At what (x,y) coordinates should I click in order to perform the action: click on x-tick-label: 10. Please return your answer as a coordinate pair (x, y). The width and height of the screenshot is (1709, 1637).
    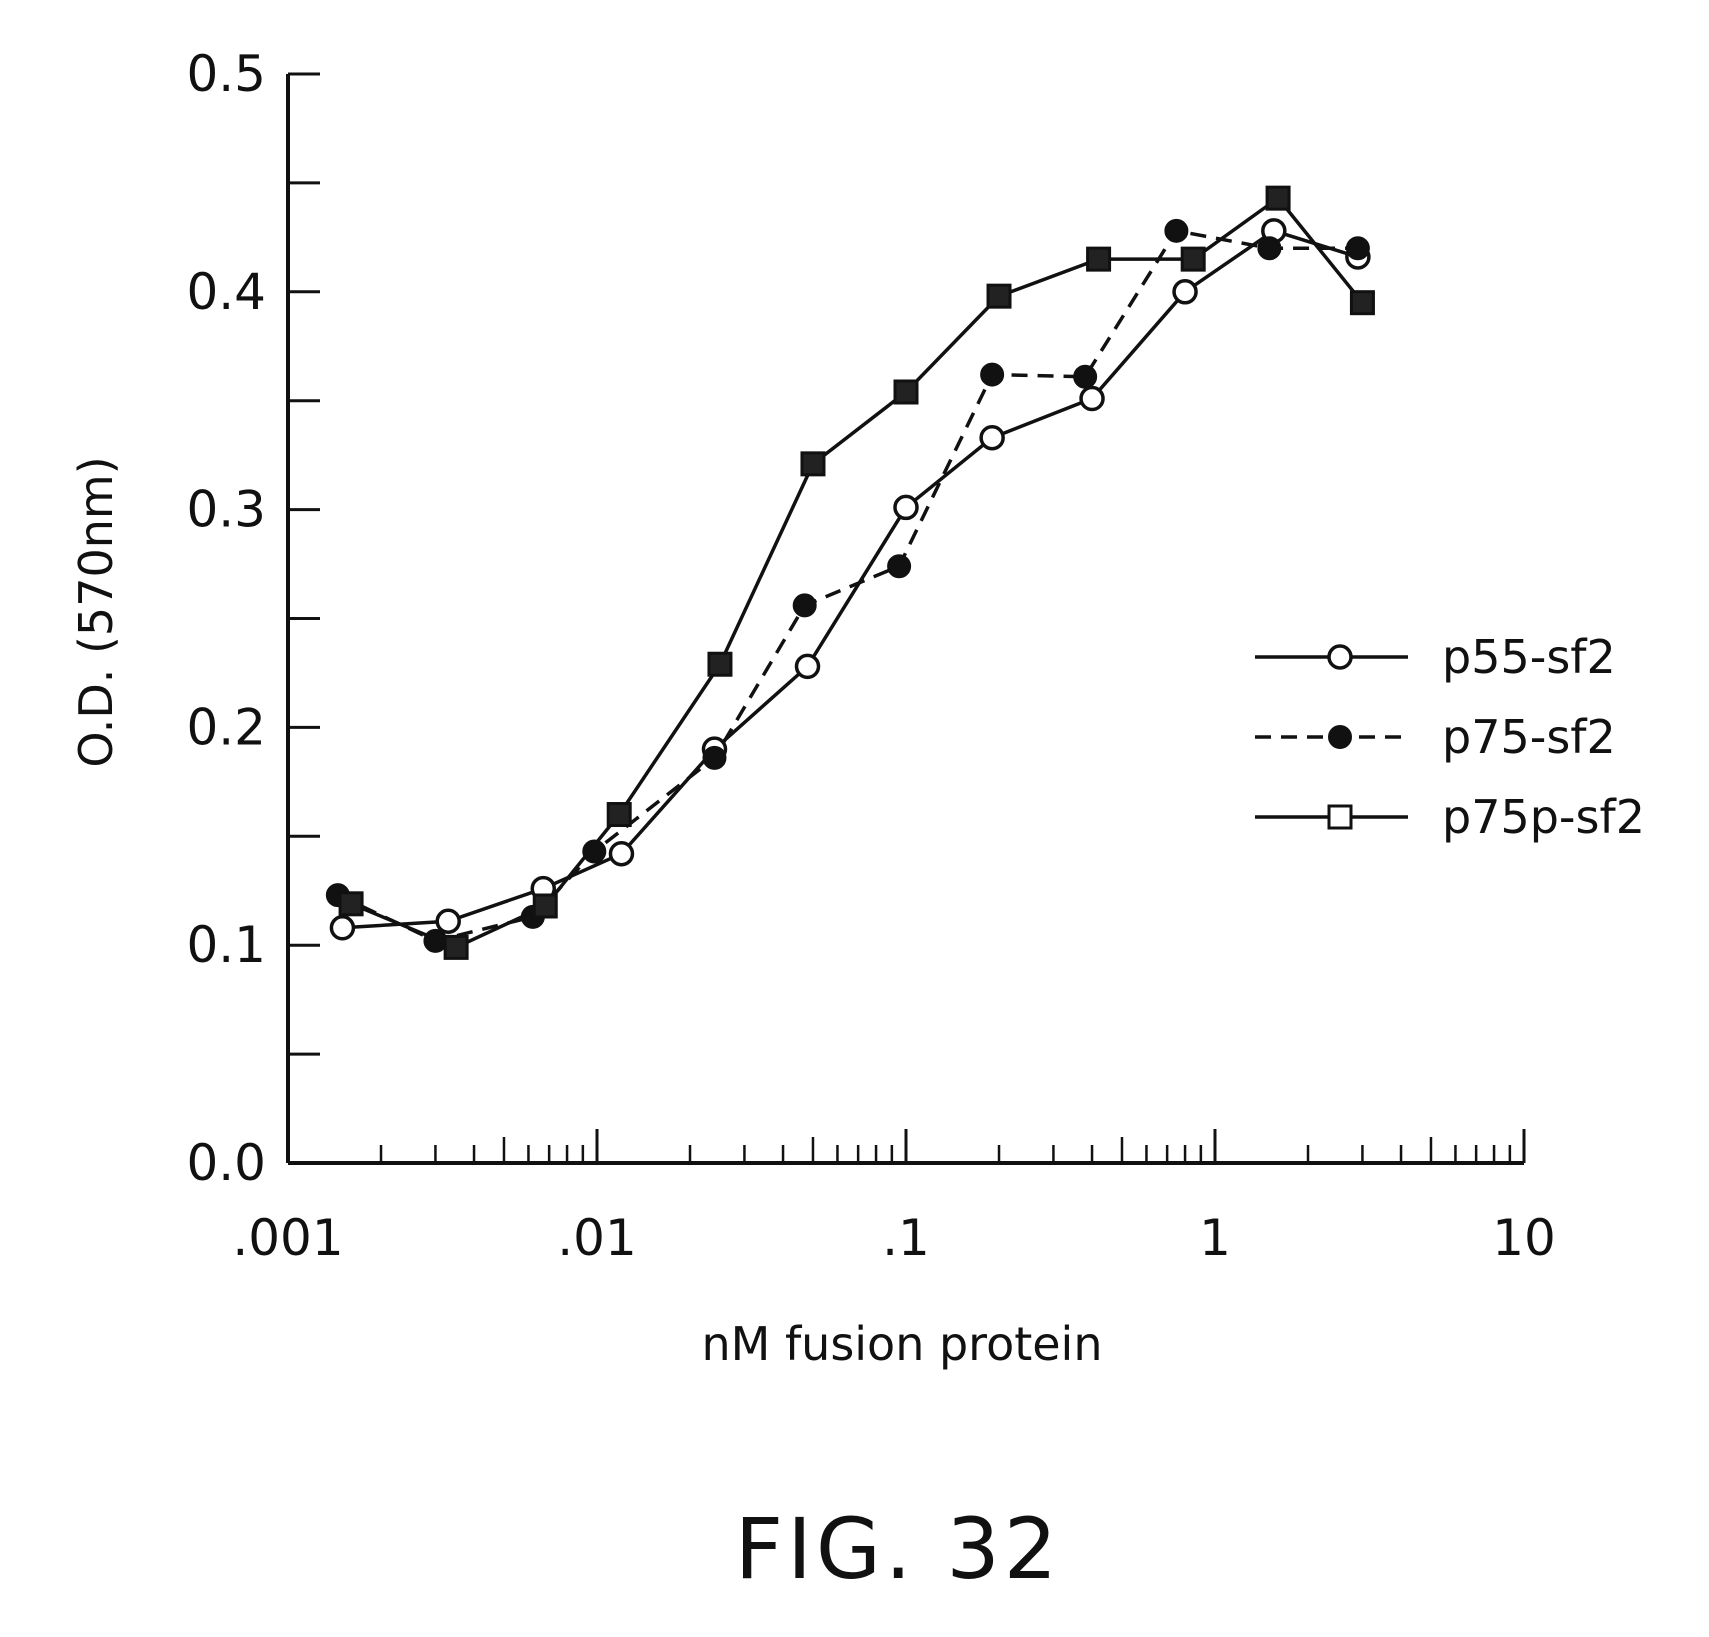
    Looking at the image, I should click on (1524, 1238).